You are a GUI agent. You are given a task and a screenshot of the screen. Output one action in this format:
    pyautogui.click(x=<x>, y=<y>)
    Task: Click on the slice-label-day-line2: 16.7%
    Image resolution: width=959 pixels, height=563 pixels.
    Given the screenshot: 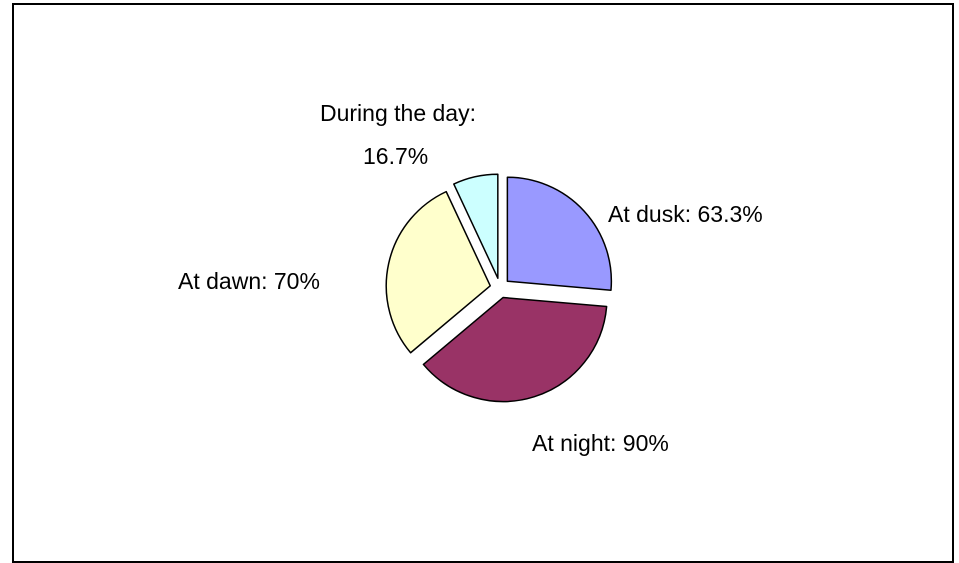 What is the action you would take?
    pyautogui.click(x=395, y=156)
    